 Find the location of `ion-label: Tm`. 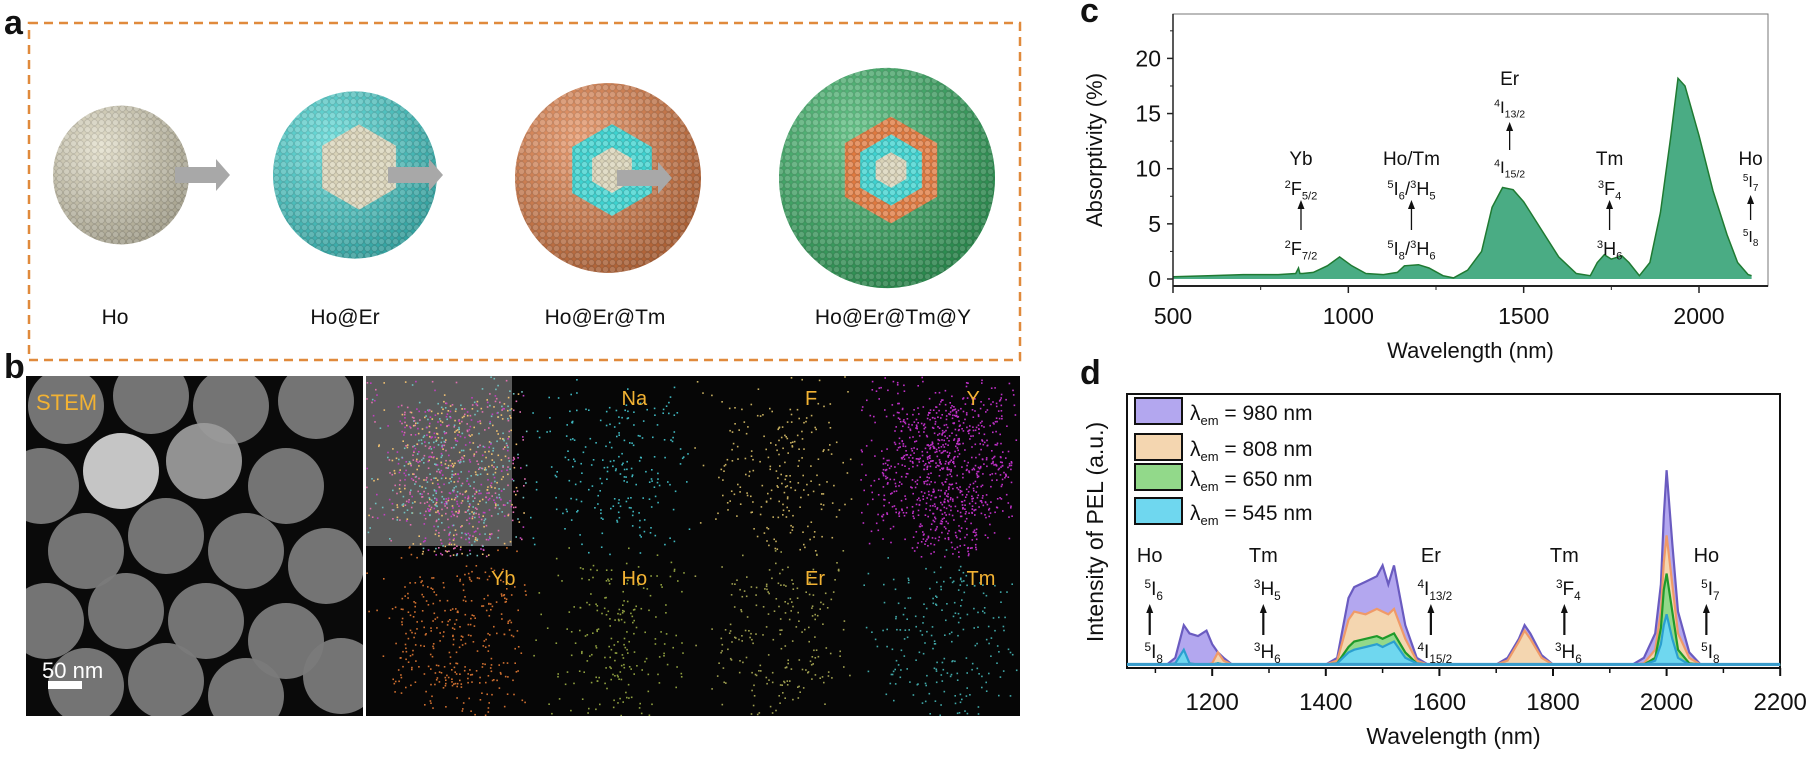

ion-label: Tm is located at coordinates (1263, 556).